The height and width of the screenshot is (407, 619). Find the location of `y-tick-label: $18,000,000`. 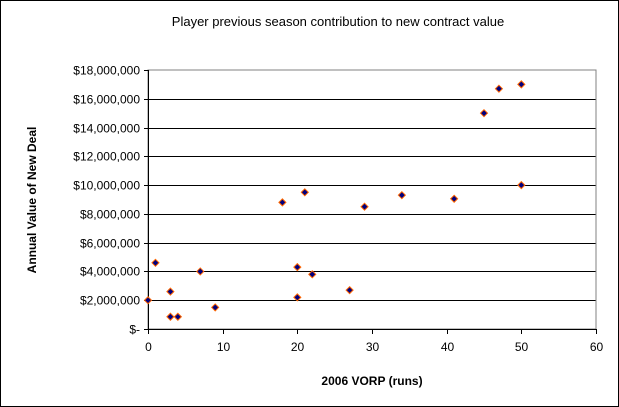

y-tick-label: $18,000,000 is located at coordinates (106, 71).